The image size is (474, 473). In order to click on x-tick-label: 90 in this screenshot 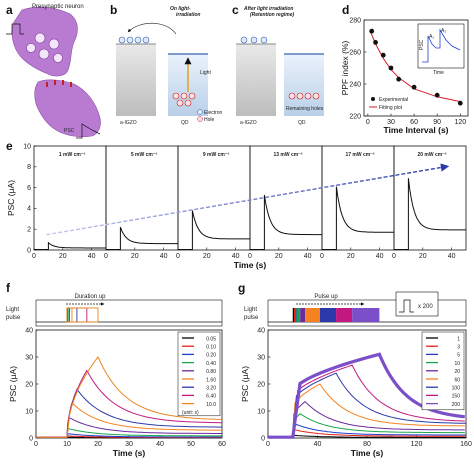, I will do `click(437, 122)`.